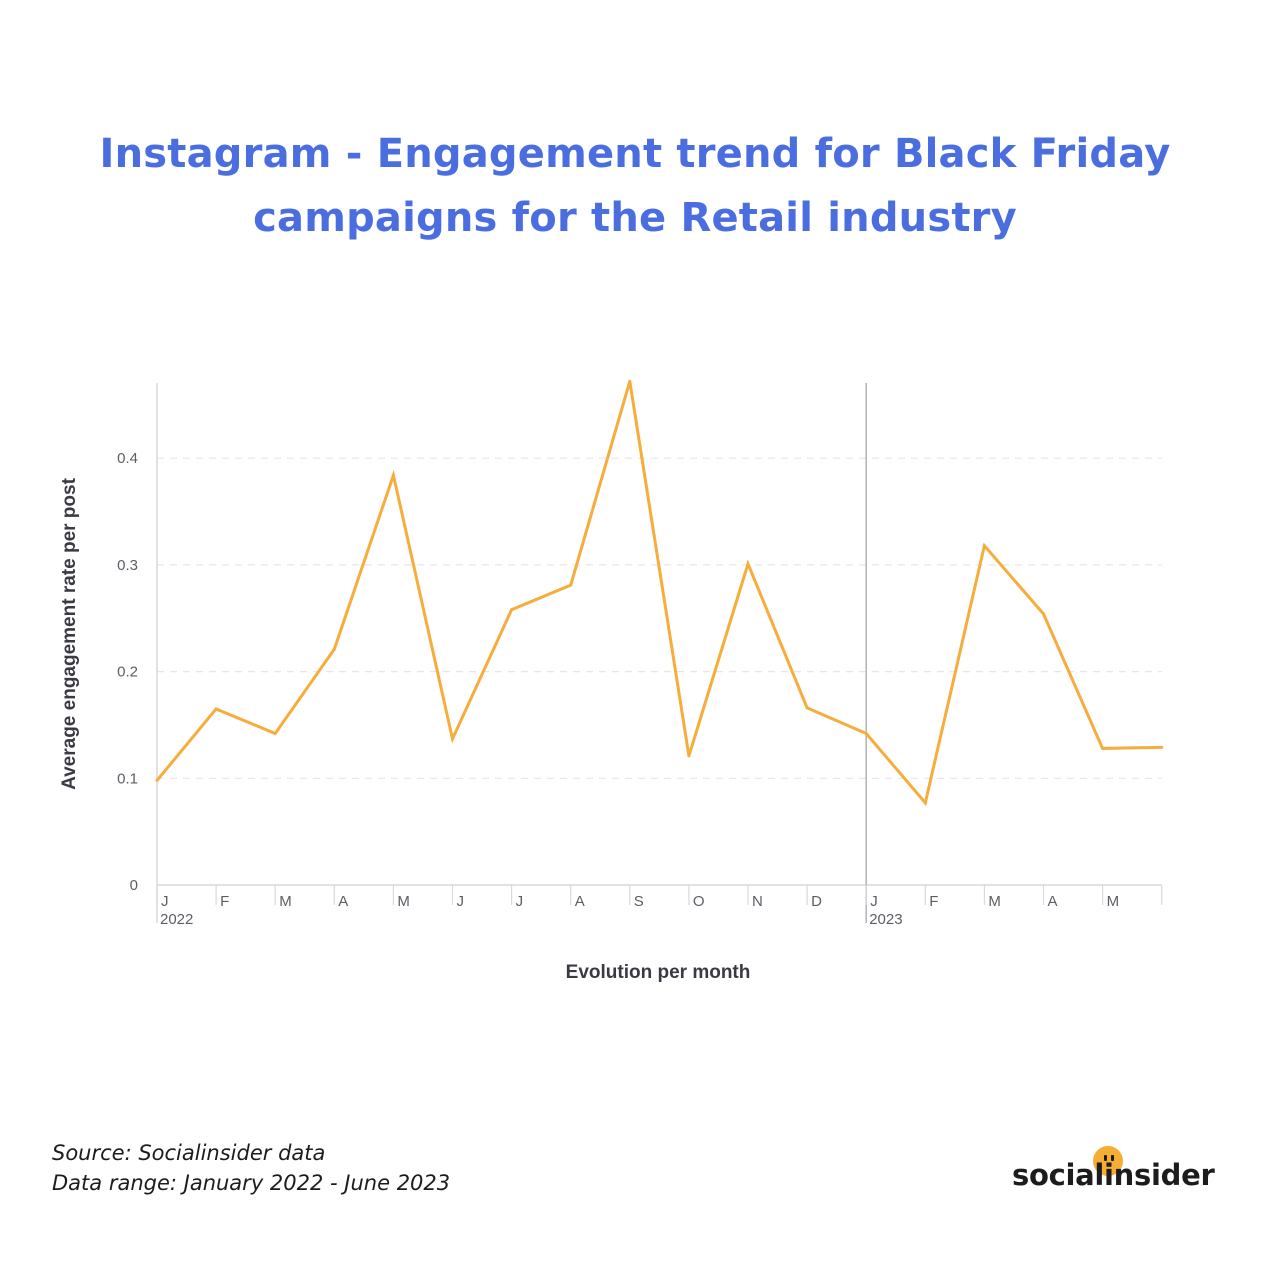 This screenshot has height=1270, width=1270. What do you see at coordinates (127, 458) in the screenshot?
I see `y-tick-label: 0.4` at bounding box center [127, 458].